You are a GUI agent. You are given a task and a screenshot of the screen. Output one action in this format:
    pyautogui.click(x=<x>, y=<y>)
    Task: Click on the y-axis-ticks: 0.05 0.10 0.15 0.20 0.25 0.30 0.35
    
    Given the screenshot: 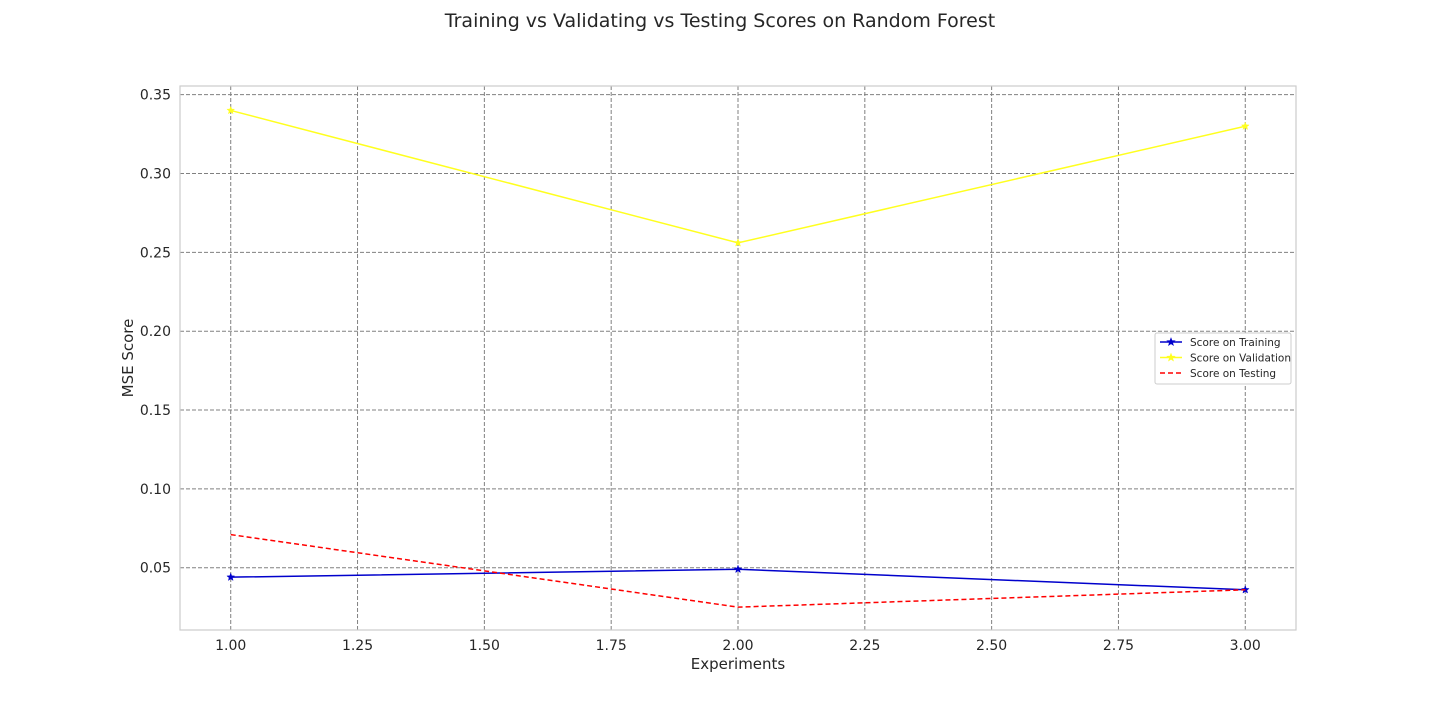 What is the action you would take?
    pyautogui.click(x=155, y=332)
    